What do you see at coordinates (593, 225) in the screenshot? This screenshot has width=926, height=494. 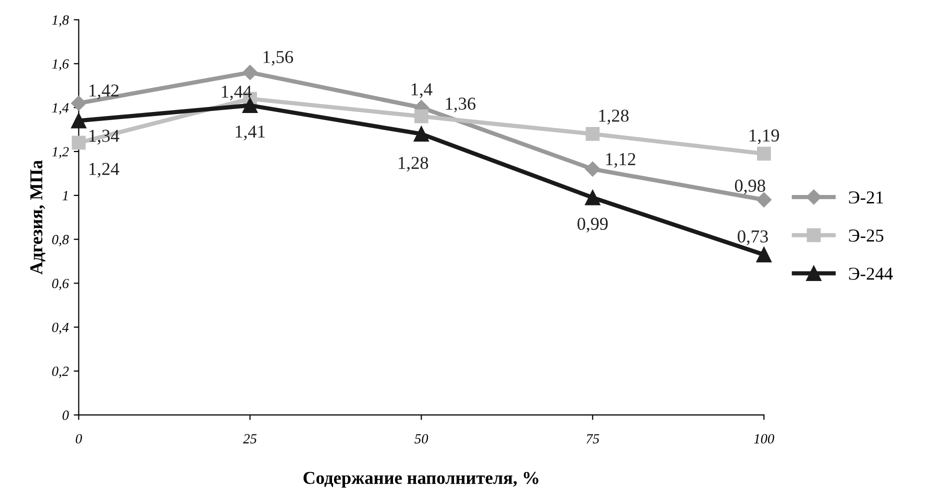 I see `data-label: 0,99` at bounding box center [593, 225].